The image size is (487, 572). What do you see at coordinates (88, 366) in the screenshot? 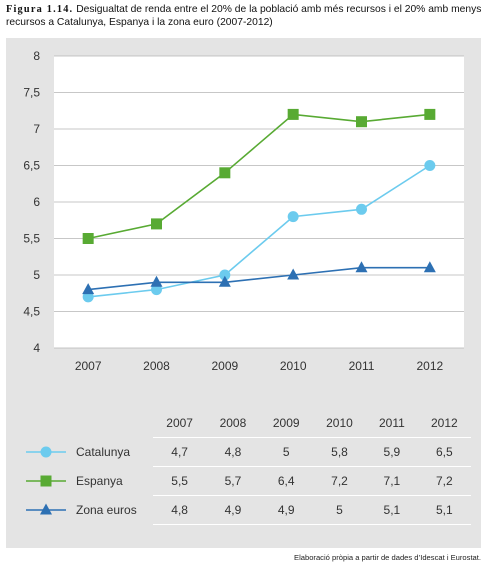
I see `x-tick-label: 2007` at bounding box center [88, 366].